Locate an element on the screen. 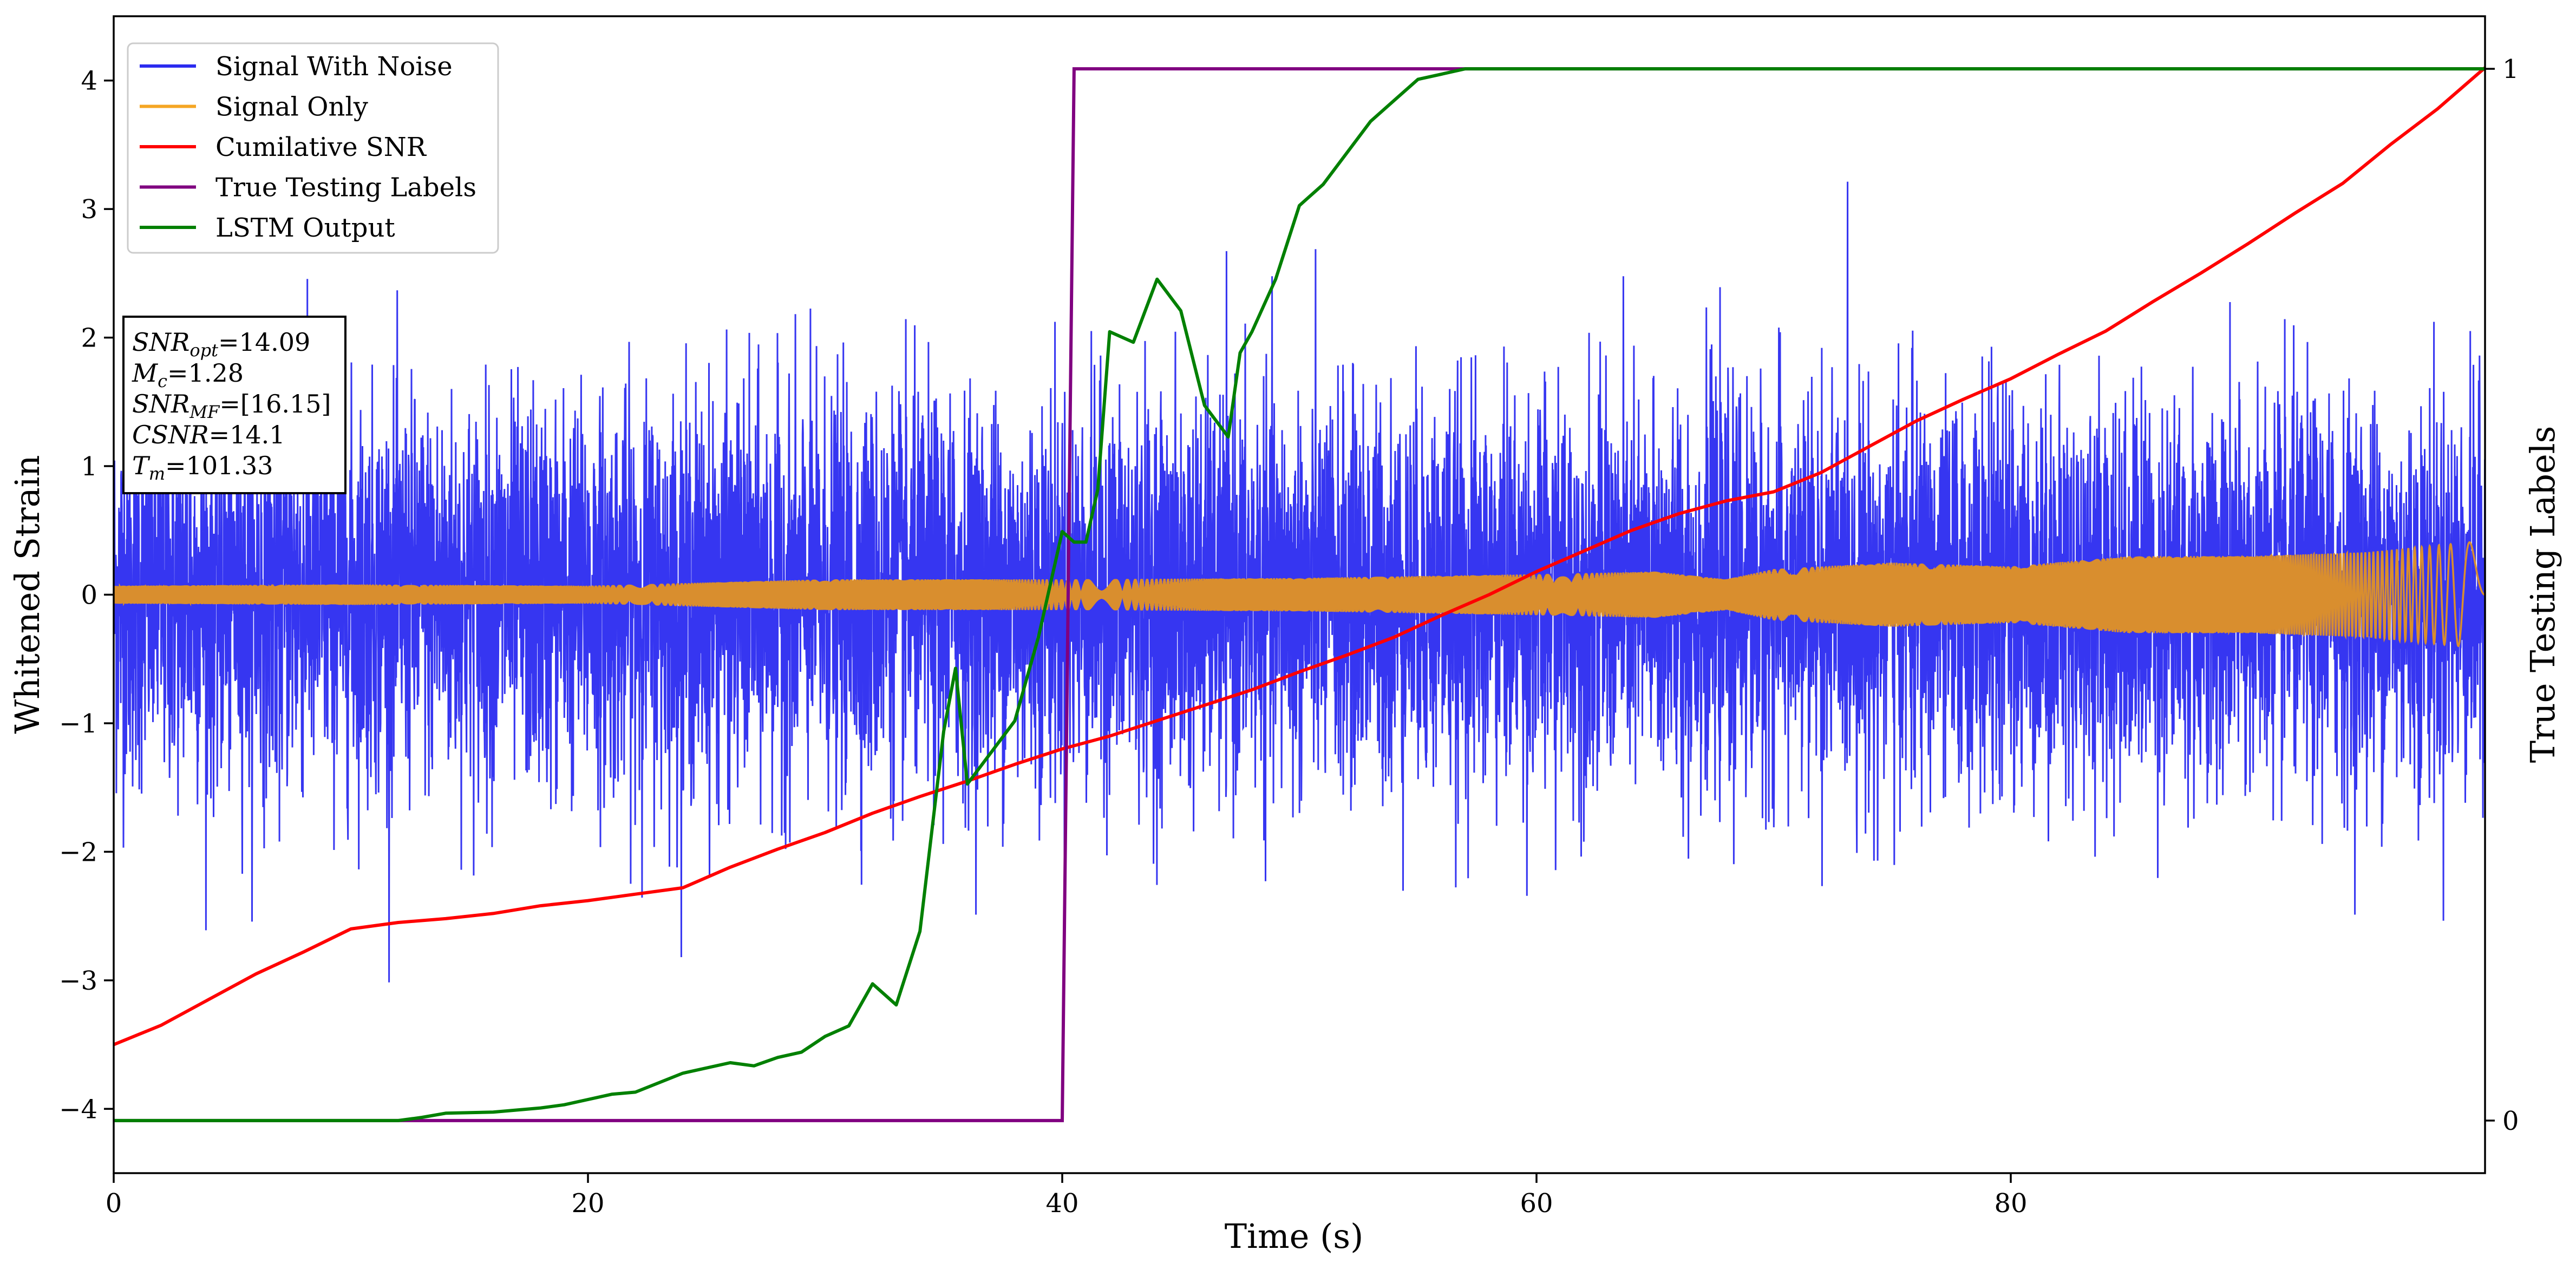 This screenshot has height=1276, width=2576. x-tick-label: 80 is located at coordinates (2010, 1203).